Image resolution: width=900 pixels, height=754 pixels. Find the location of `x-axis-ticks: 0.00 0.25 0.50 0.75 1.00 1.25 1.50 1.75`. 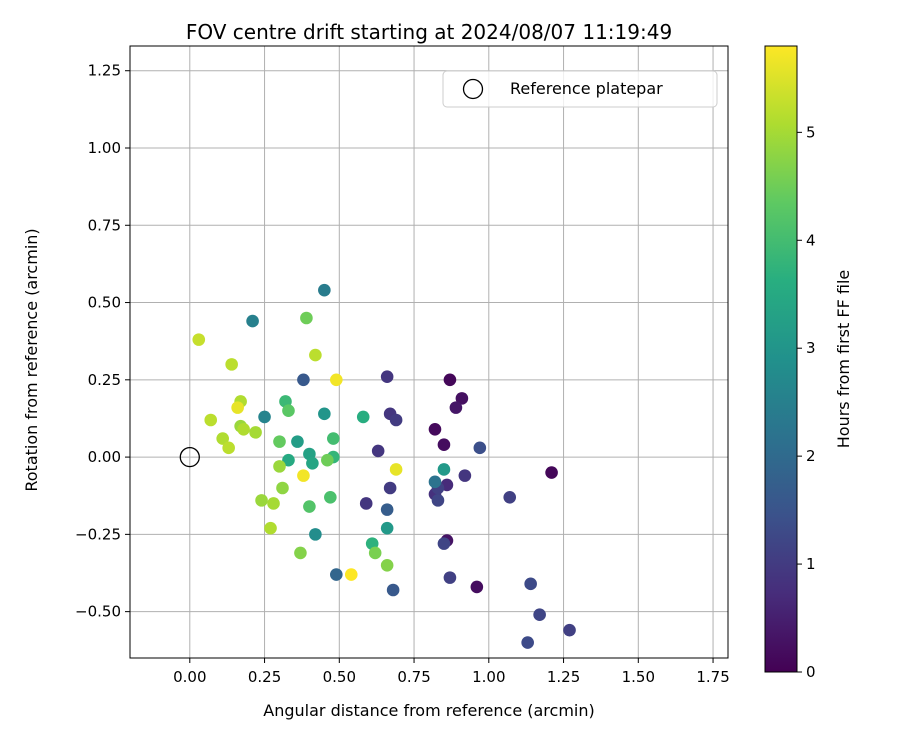

x-axis-ticks: 0.00 0.25 0.50 0.75 1.00 1.25 1.50 1.75 is located at coordinates (451, 672).